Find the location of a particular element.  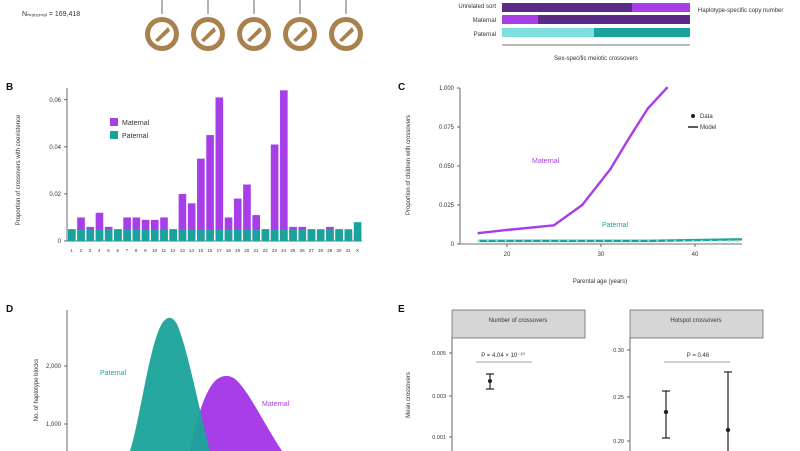

panel-b-xtick-label-25: 26 is located at coordinates (303, 250).